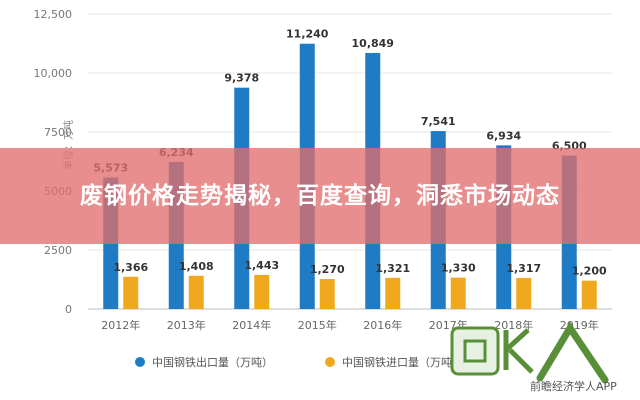 The height and width of the screenshot is (400, 640). Describe the element at coordinates (212, 362) in the screenshot. I see `legend-label: 中国钢铁出口量（万吨）` at that location.